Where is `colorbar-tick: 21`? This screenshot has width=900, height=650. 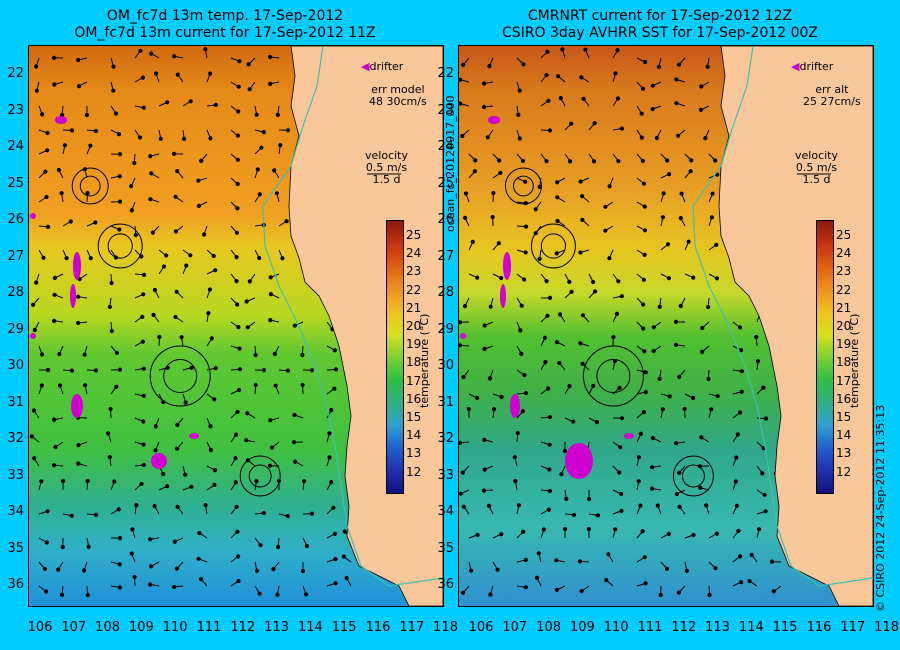 colorbar-tick: 21 is located at coordinates (844, 307).